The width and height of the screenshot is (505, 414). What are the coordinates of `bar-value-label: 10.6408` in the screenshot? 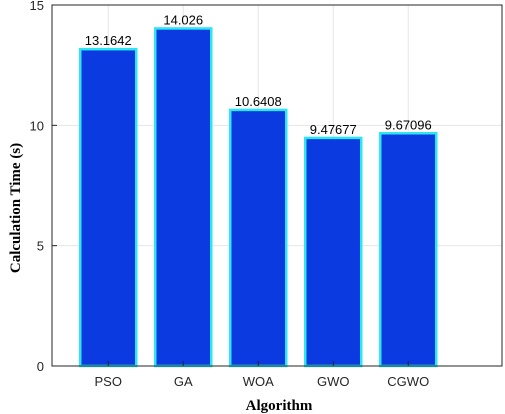 It's located at (258, 101).